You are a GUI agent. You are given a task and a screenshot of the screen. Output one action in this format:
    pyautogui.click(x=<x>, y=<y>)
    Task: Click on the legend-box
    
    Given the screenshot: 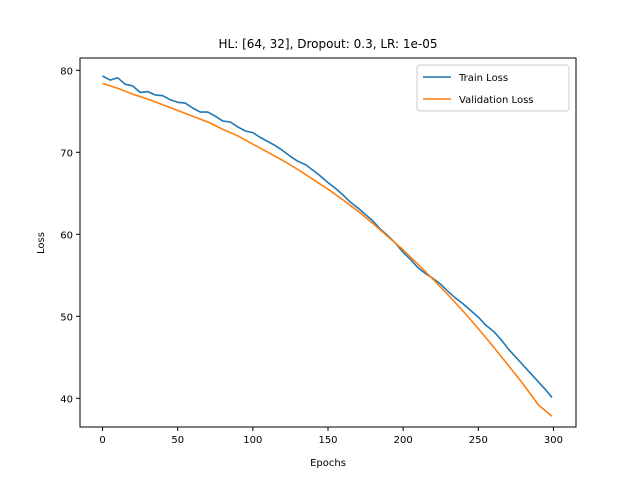 What is the action you would take?
    pyautogui.click(x=493, y=88)
    